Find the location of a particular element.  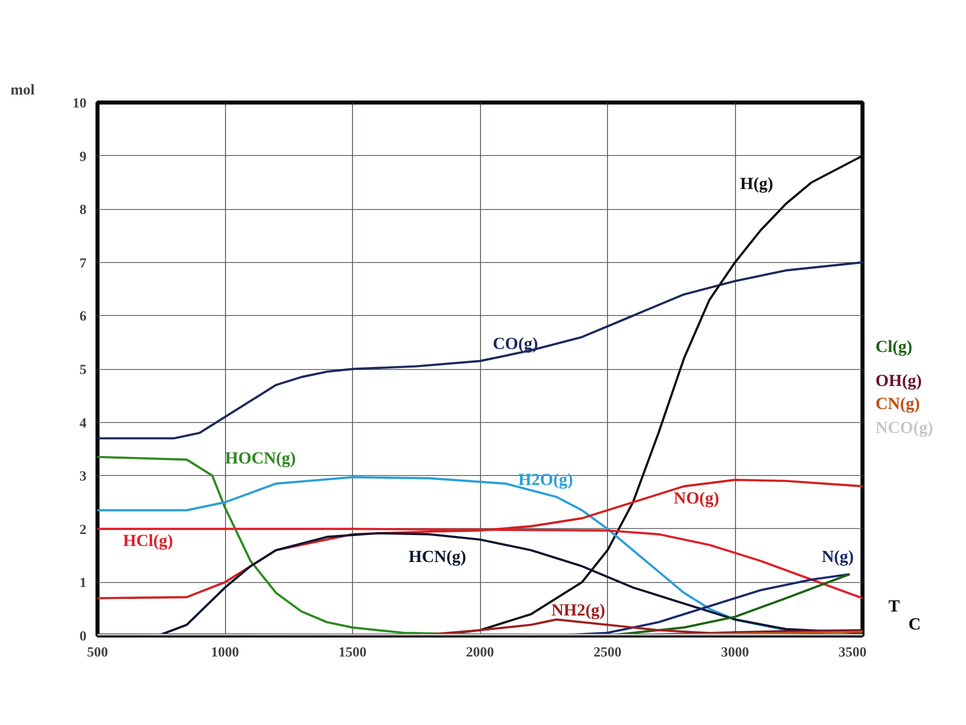

x-tick-label: 1500 is located at coordinates (352, 653).